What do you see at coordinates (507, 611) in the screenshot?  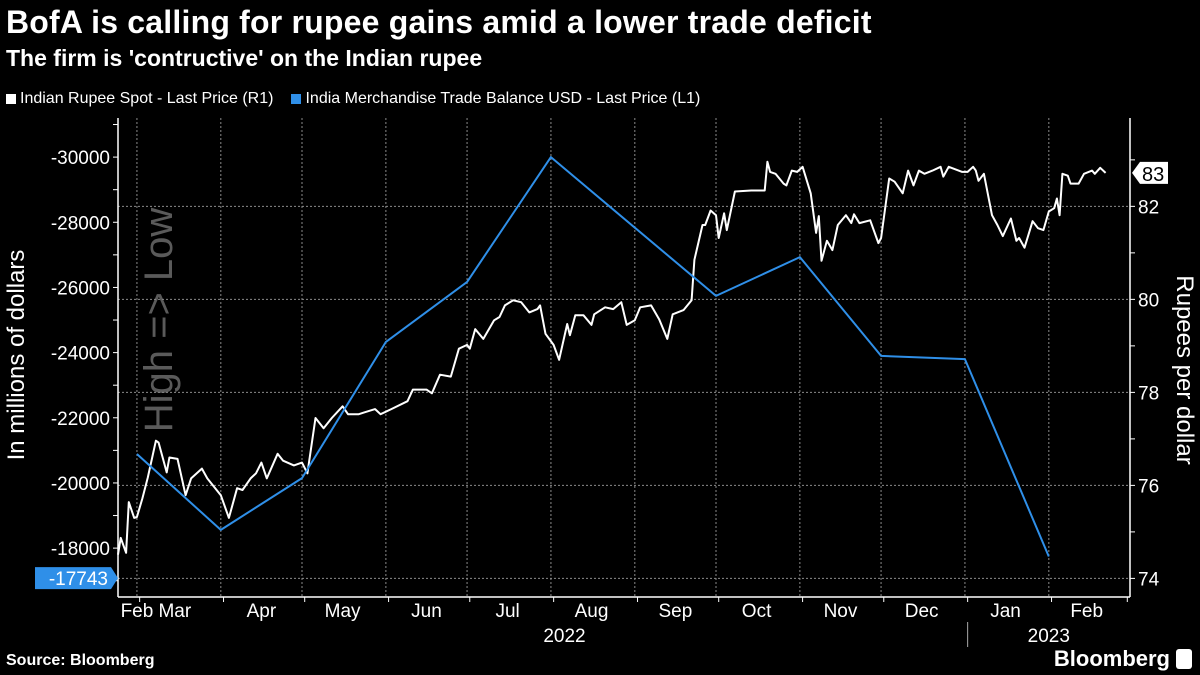 I see `x-month-label: Jul` at bounding box center [507, 611].